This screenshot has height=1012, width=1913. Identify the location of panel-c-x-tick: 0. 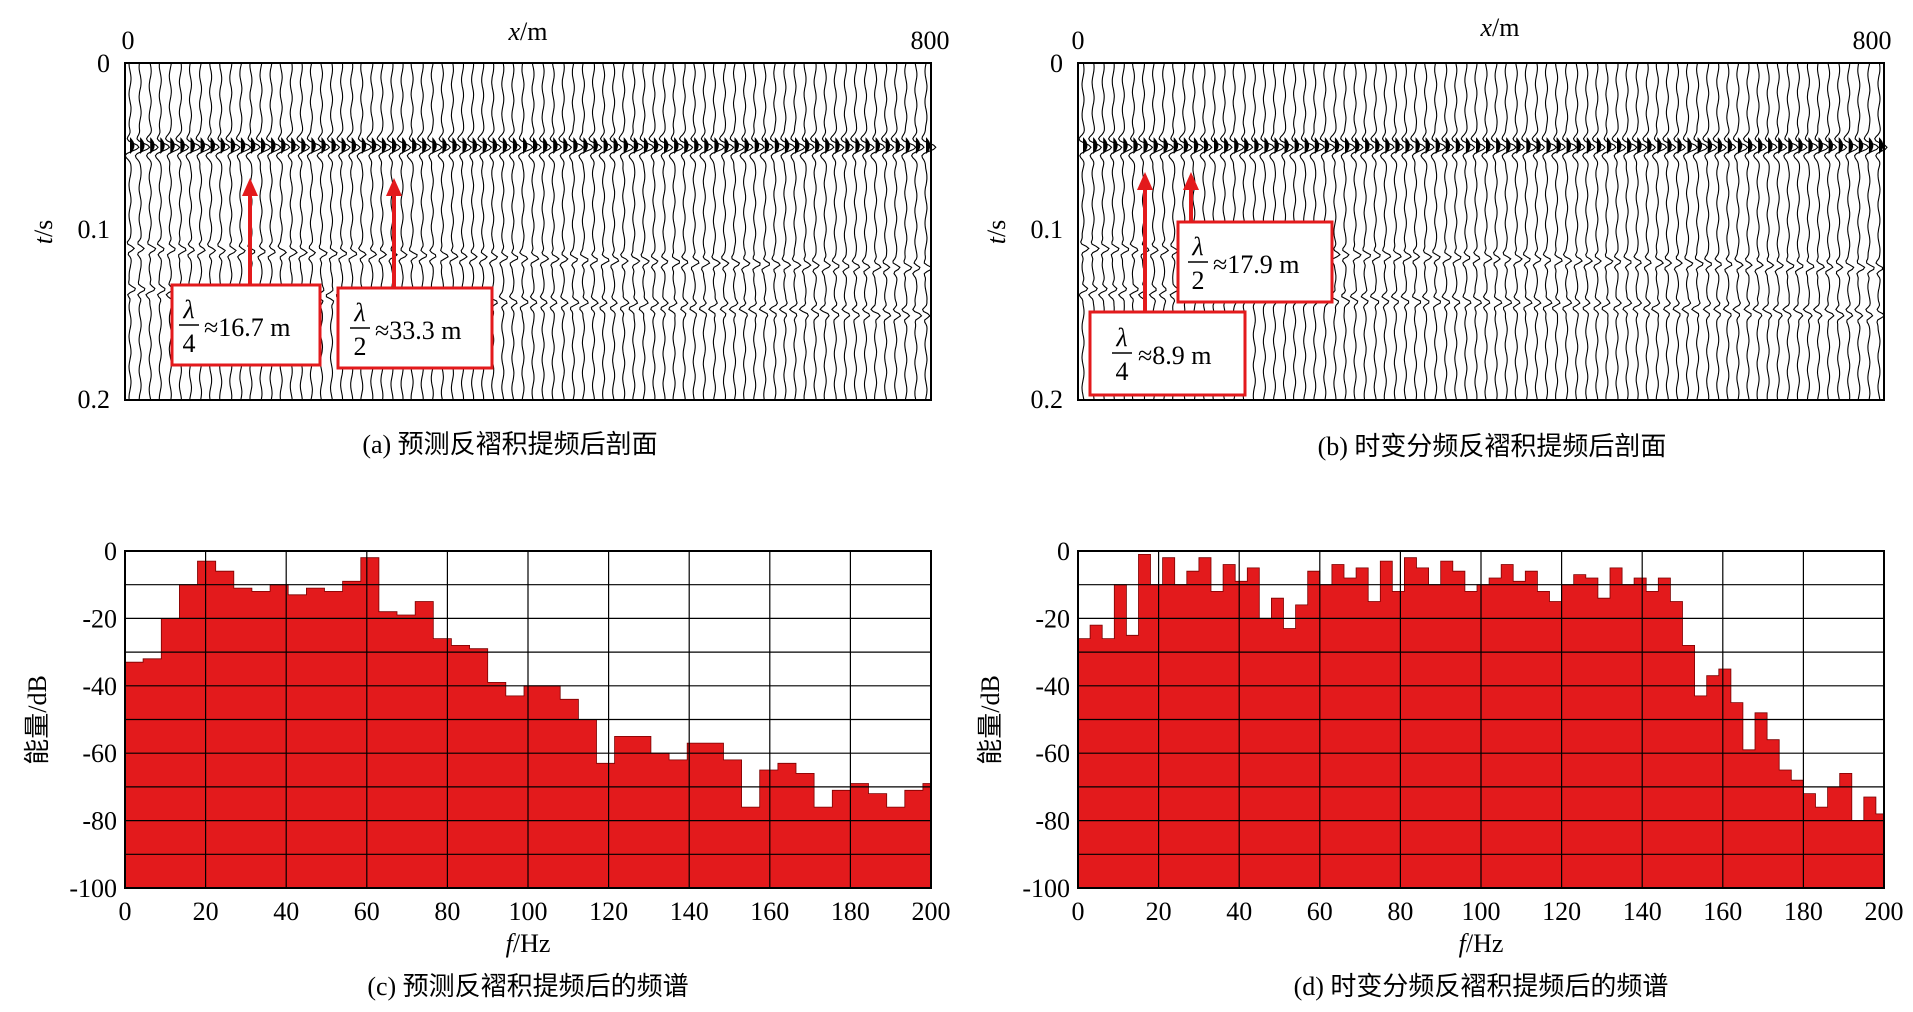
(125, 911).